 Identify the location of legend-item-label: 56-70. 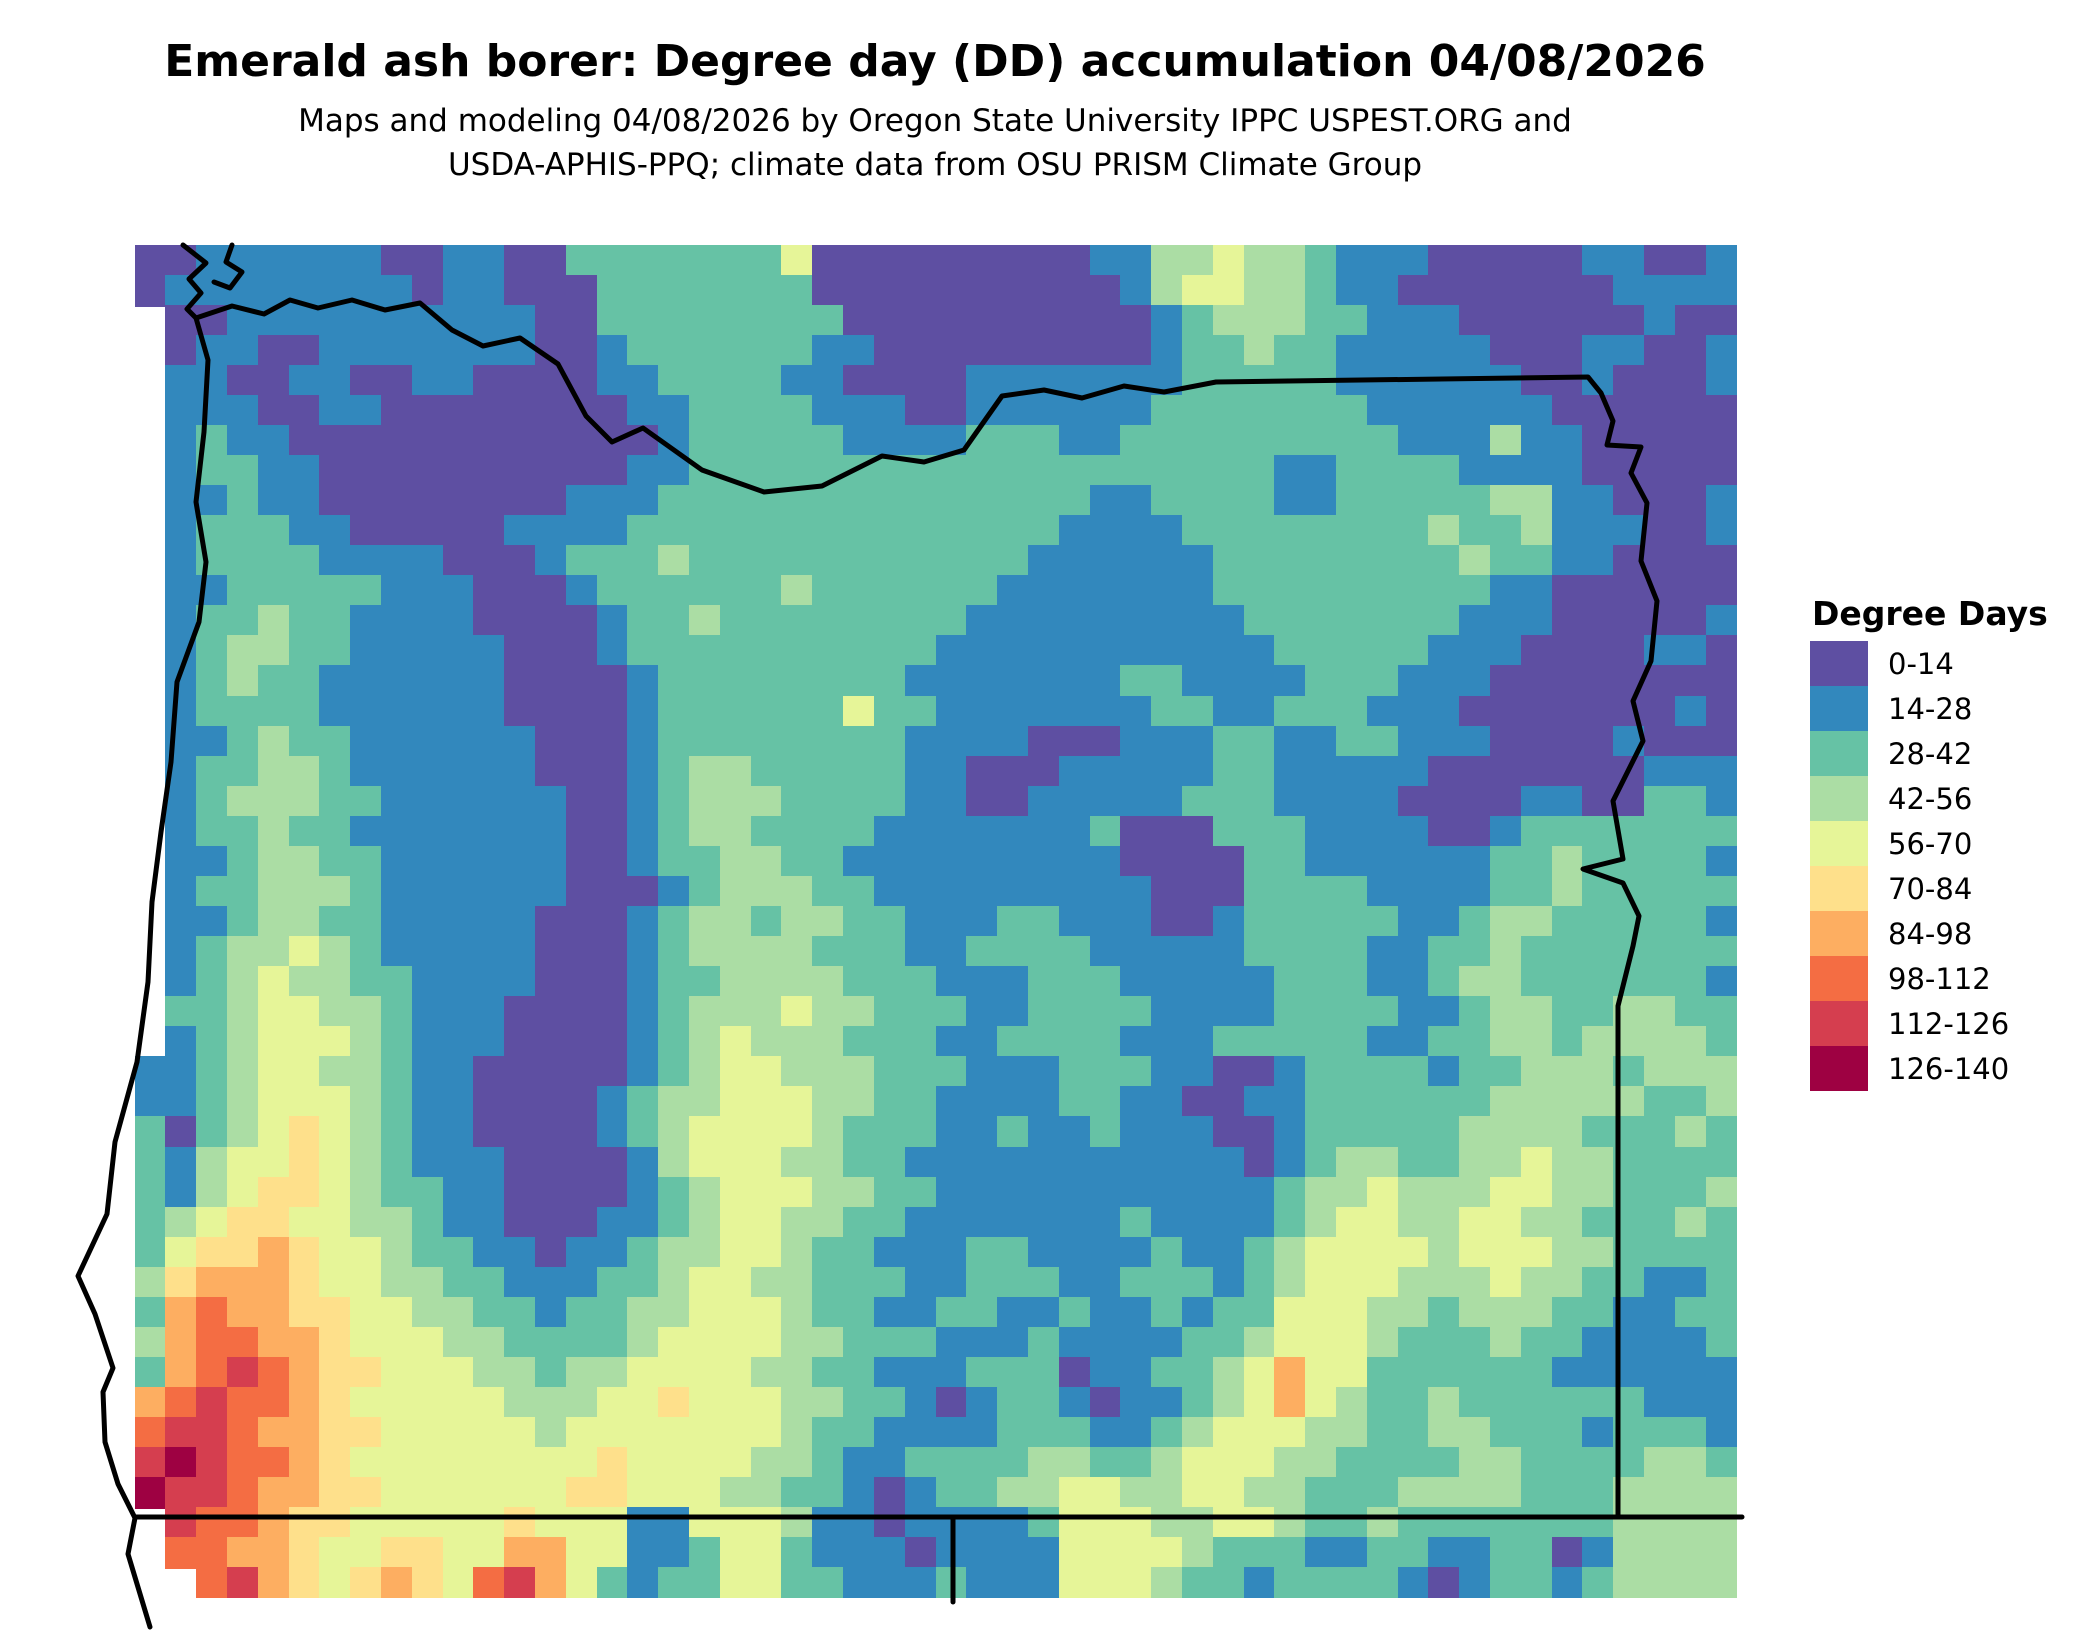
(1930, 843).